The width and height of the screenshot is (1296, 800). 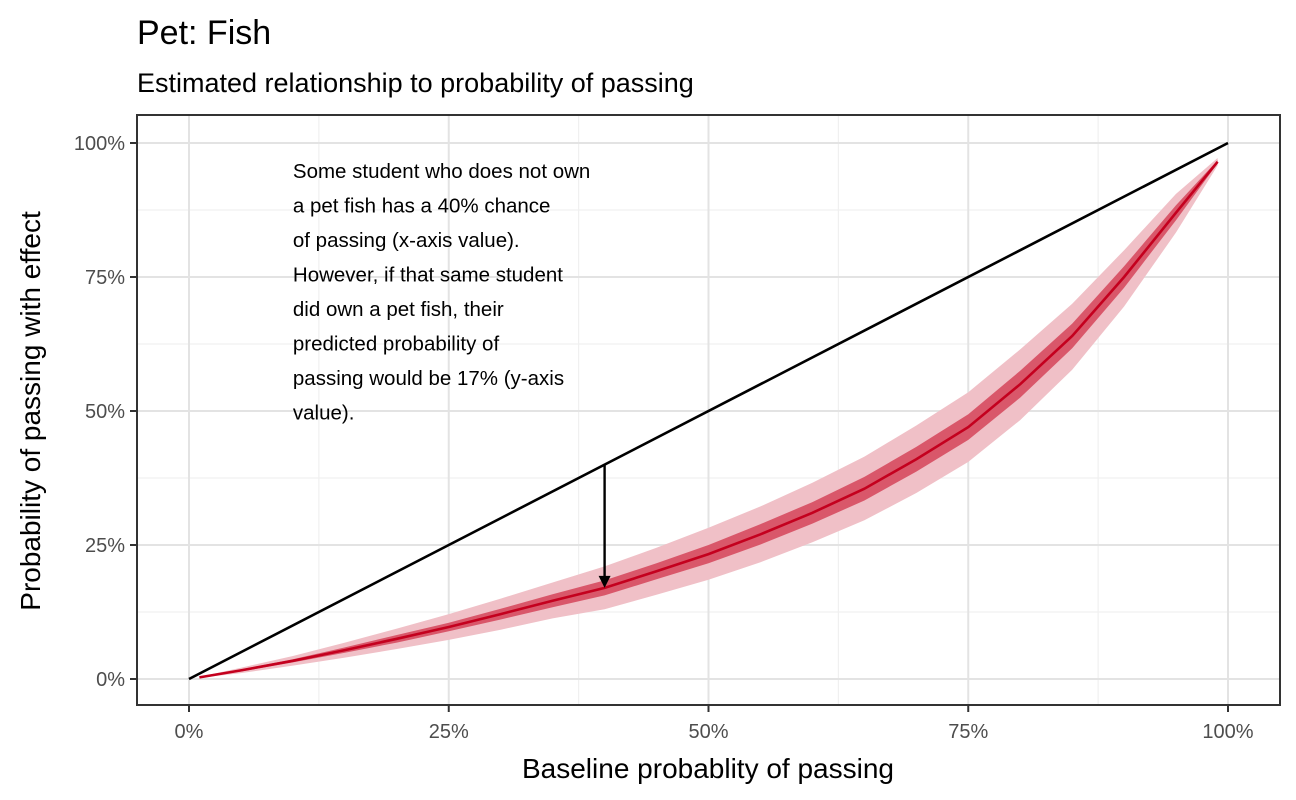 What do you see at coordinates (1227, 732) in the screenshot?
I see `x-tick-label: 100%` at bounding box center [1227, 732].